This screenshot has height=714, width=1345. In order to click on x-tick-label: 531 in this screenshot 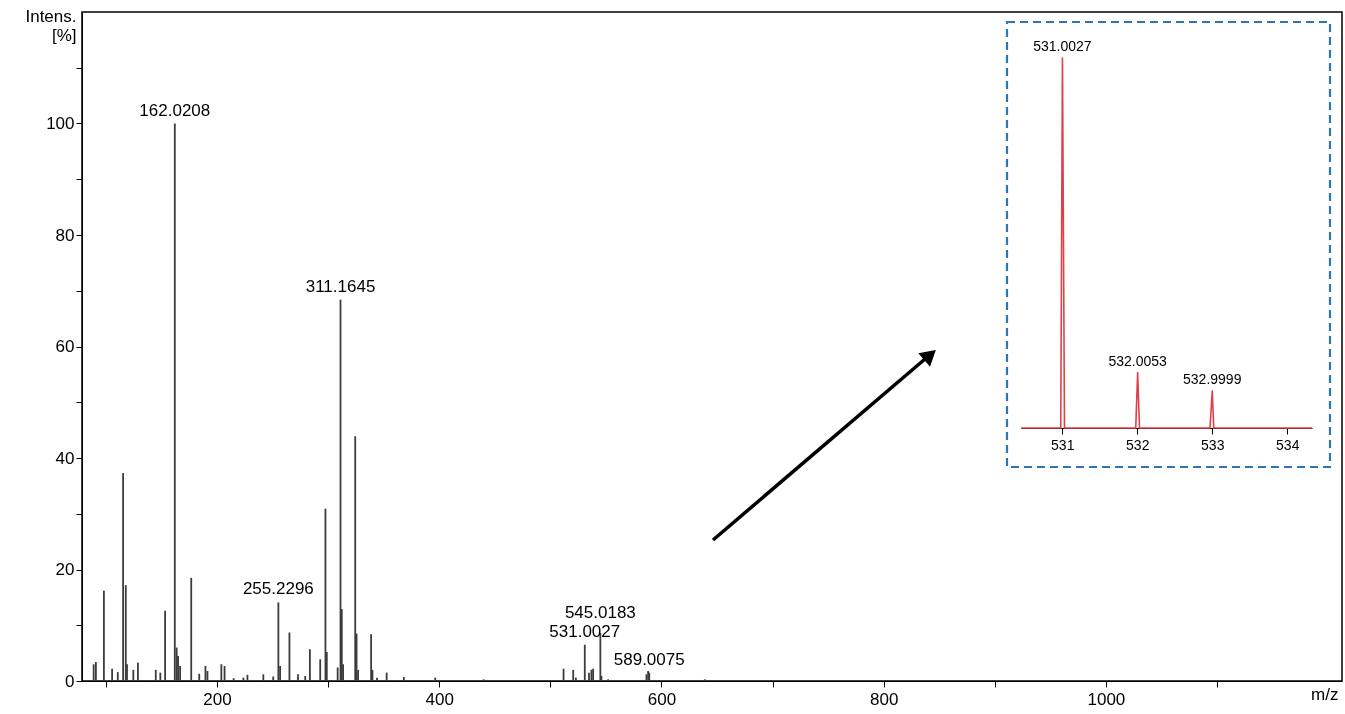, I will do `click(1063, 444)`.